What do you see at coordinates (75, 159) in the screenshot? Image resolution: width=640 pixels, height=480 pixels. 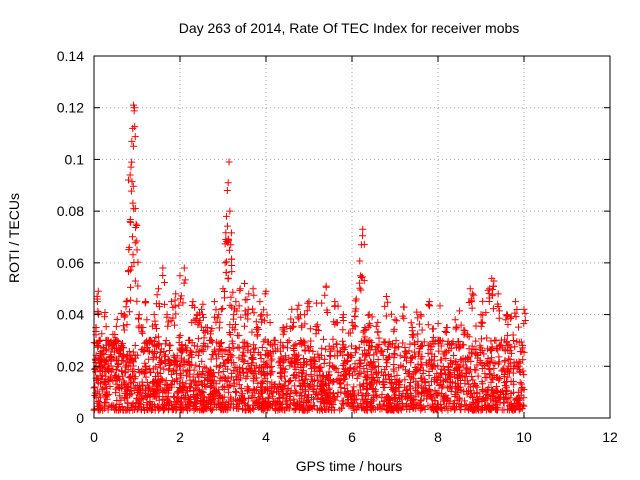 I see `y-tick-label: 0.1` at bounding box center [75, 159].